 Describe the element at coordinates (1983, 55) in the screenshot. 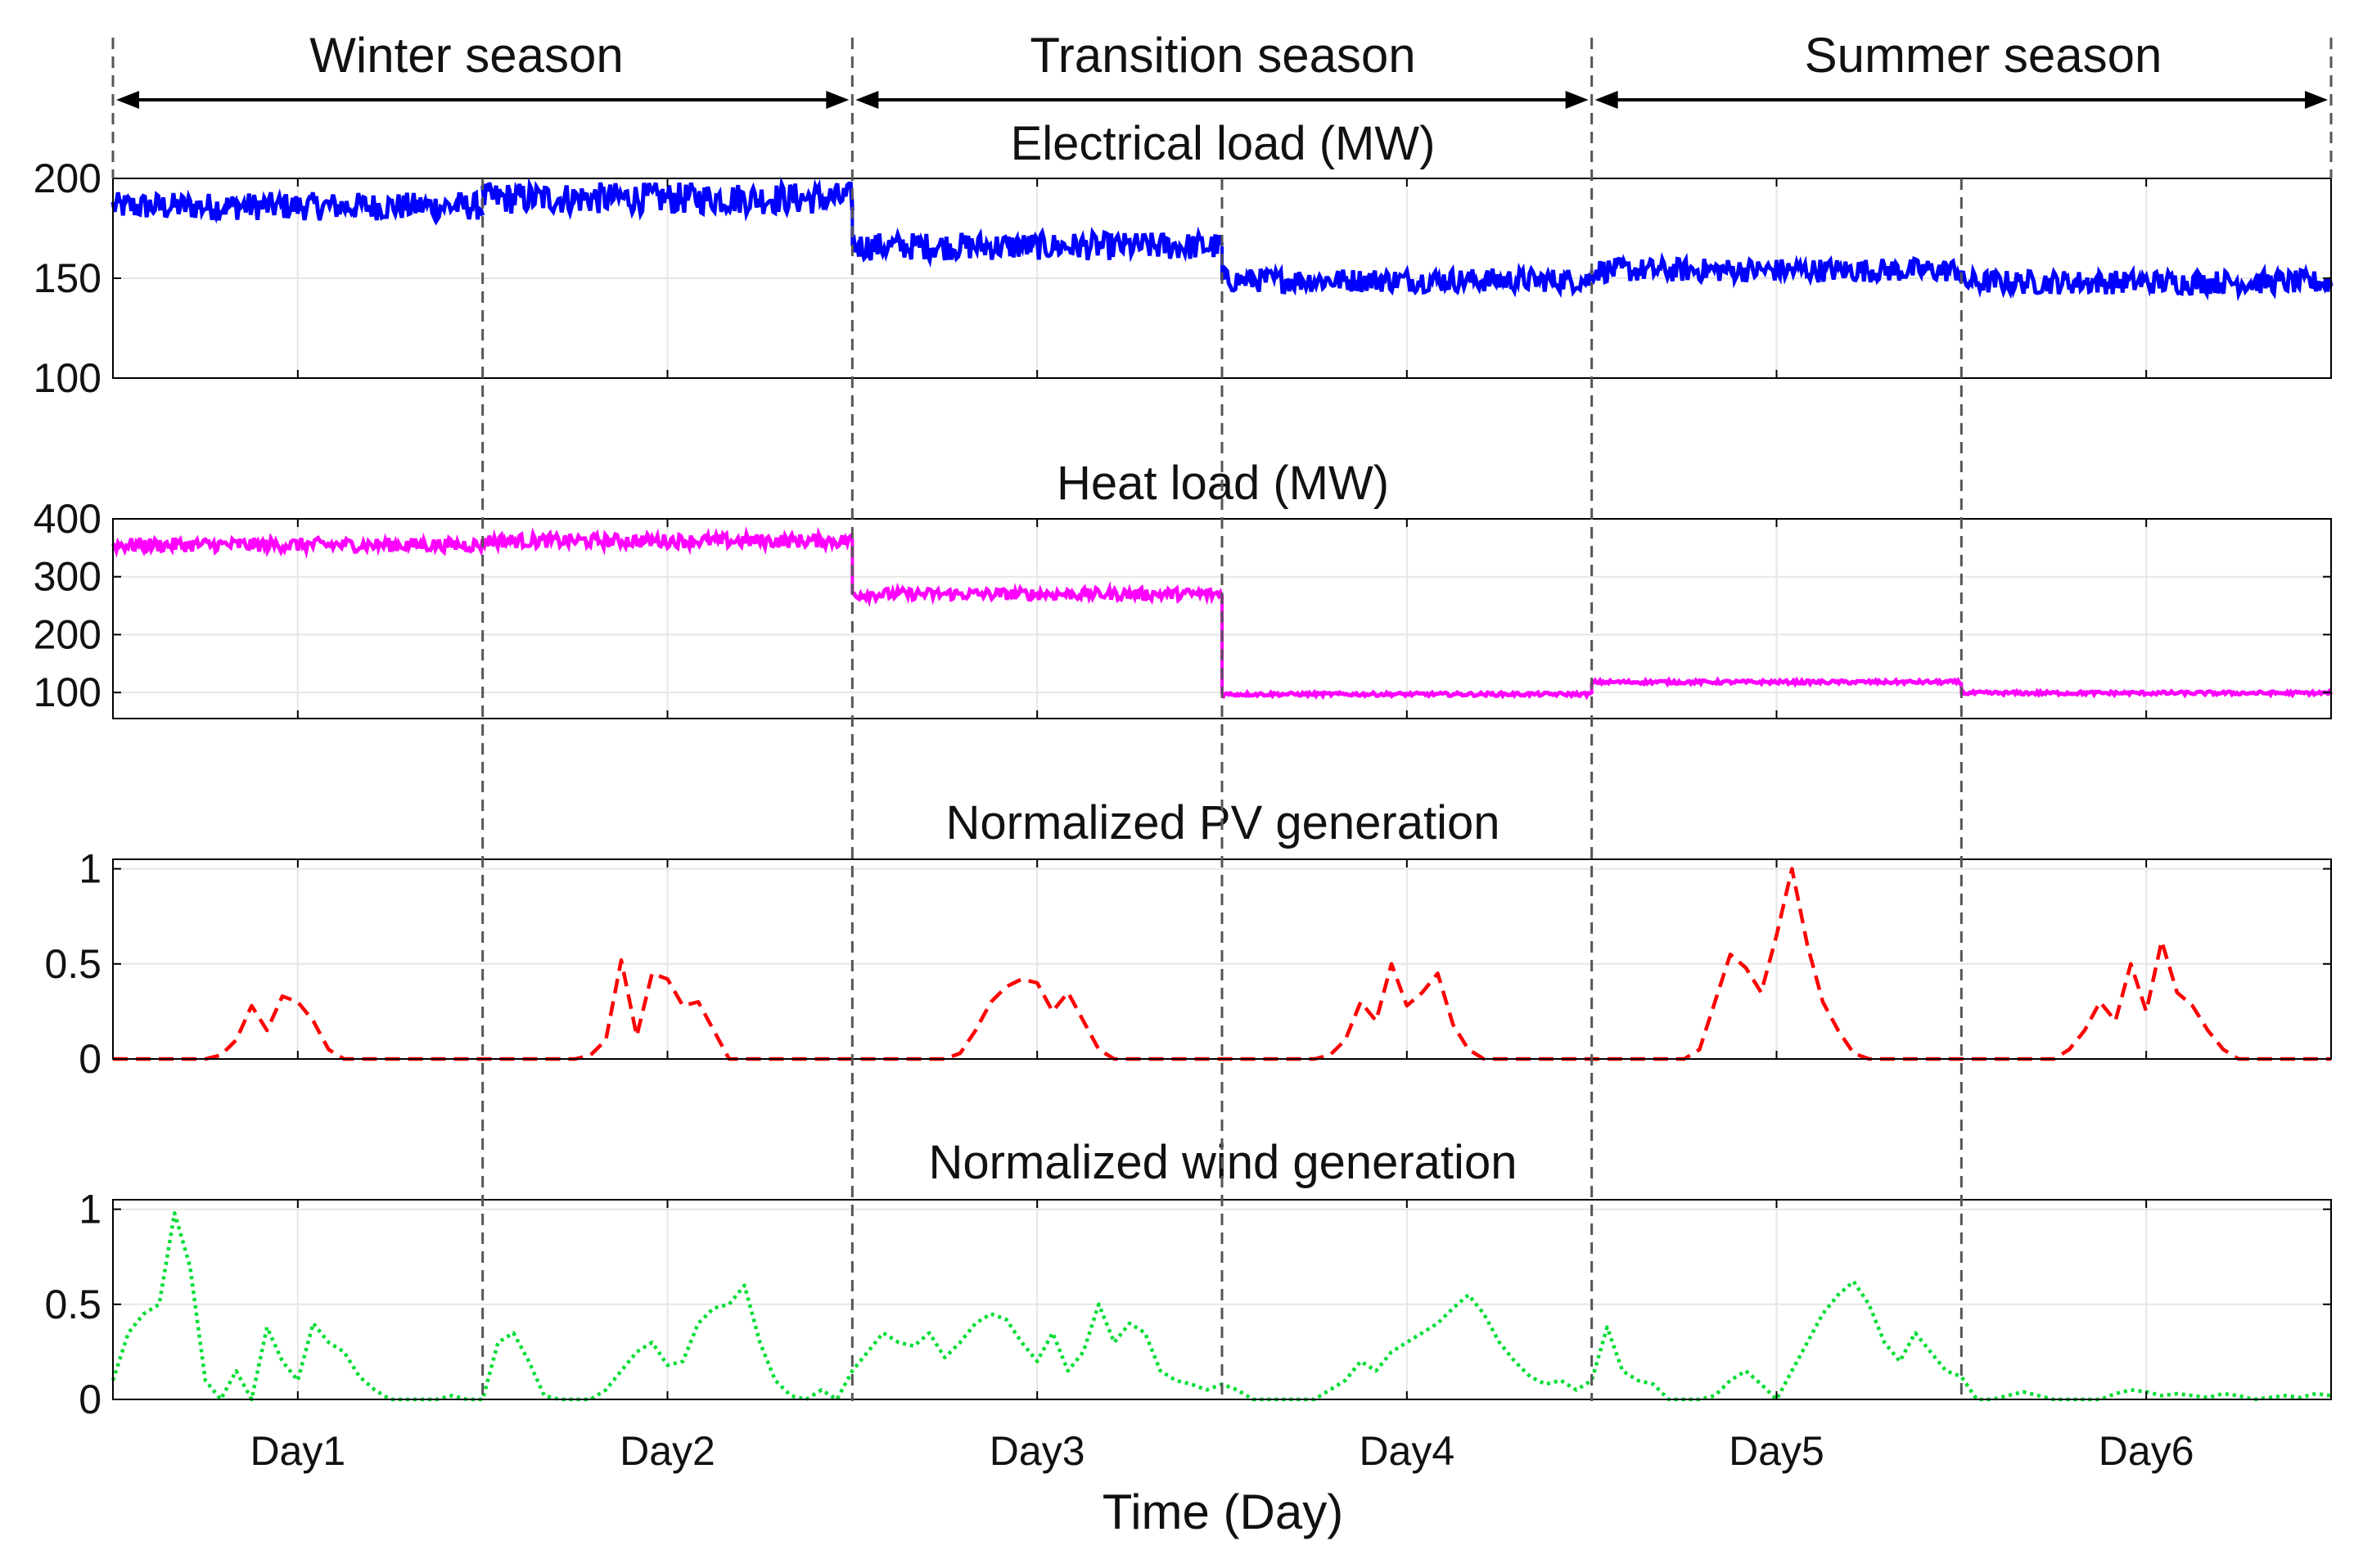

I see `season-label-summer: Summer season` at that location.